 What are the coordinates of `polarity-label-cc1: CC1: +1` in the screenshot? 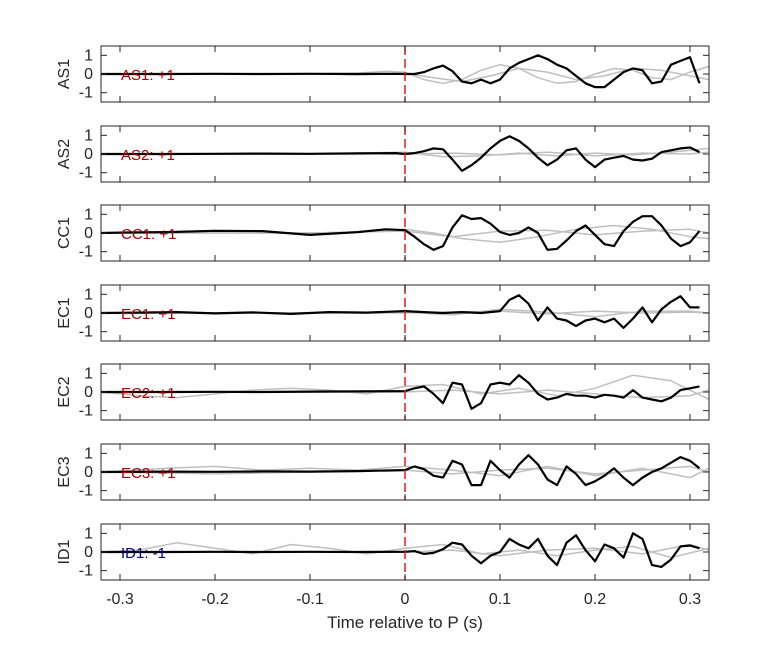 It's located at (148, 234).